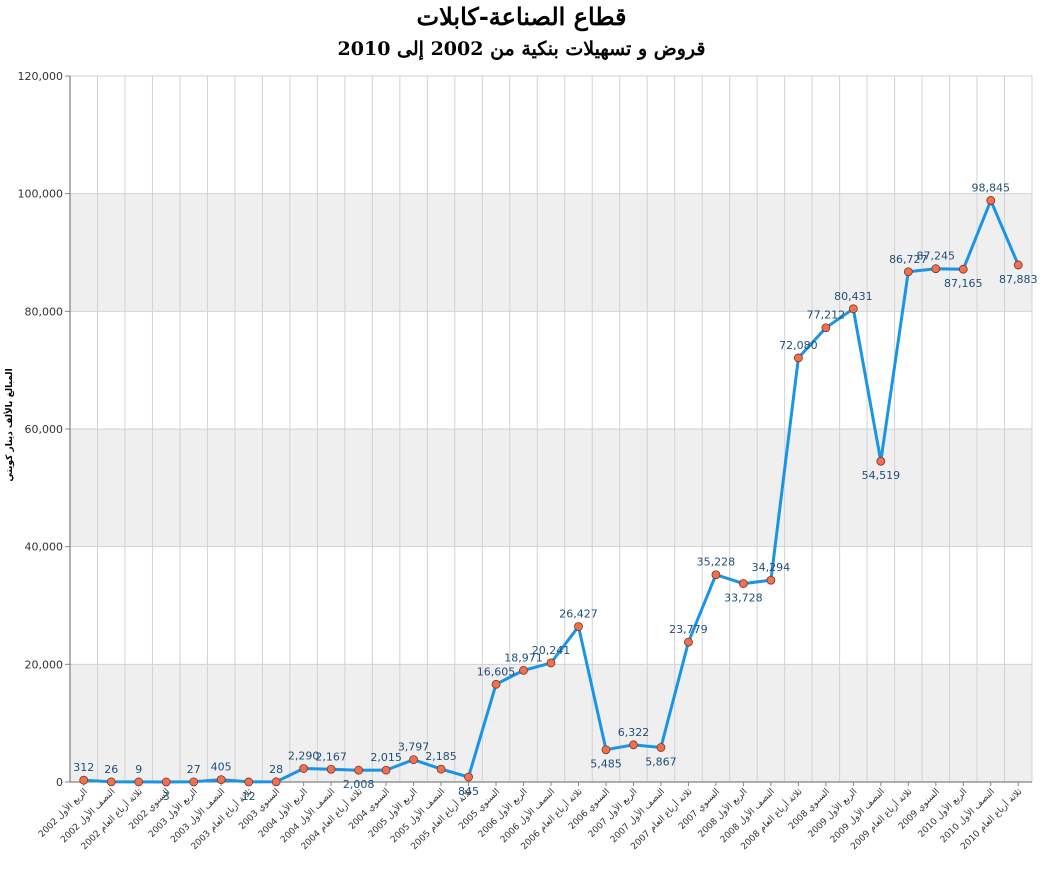 This screenshot has height=870, width=1043. Describe the element at coordinates (881, 475) in the screenshot. I see `data-label: 54,519` at that location.